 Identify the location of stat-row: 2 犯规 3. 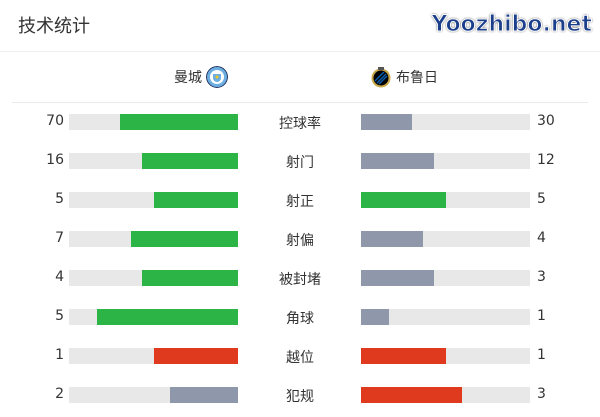
(300, 395).